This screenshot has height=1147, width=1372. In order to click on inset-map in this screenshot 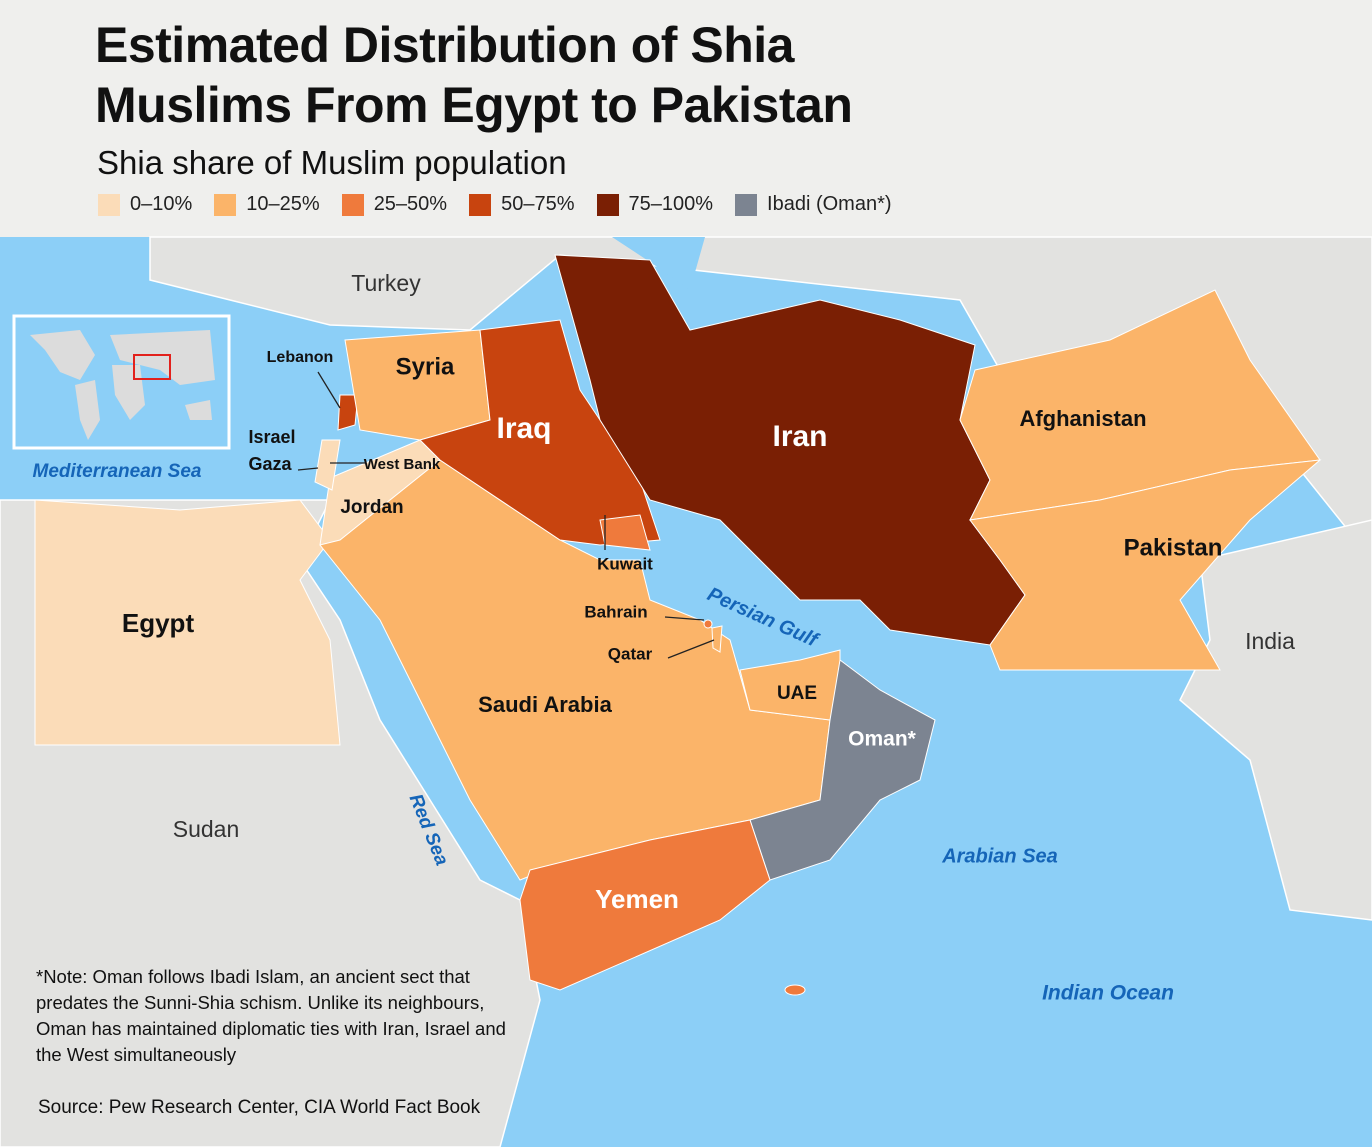, I will do `click(121, 382)`.